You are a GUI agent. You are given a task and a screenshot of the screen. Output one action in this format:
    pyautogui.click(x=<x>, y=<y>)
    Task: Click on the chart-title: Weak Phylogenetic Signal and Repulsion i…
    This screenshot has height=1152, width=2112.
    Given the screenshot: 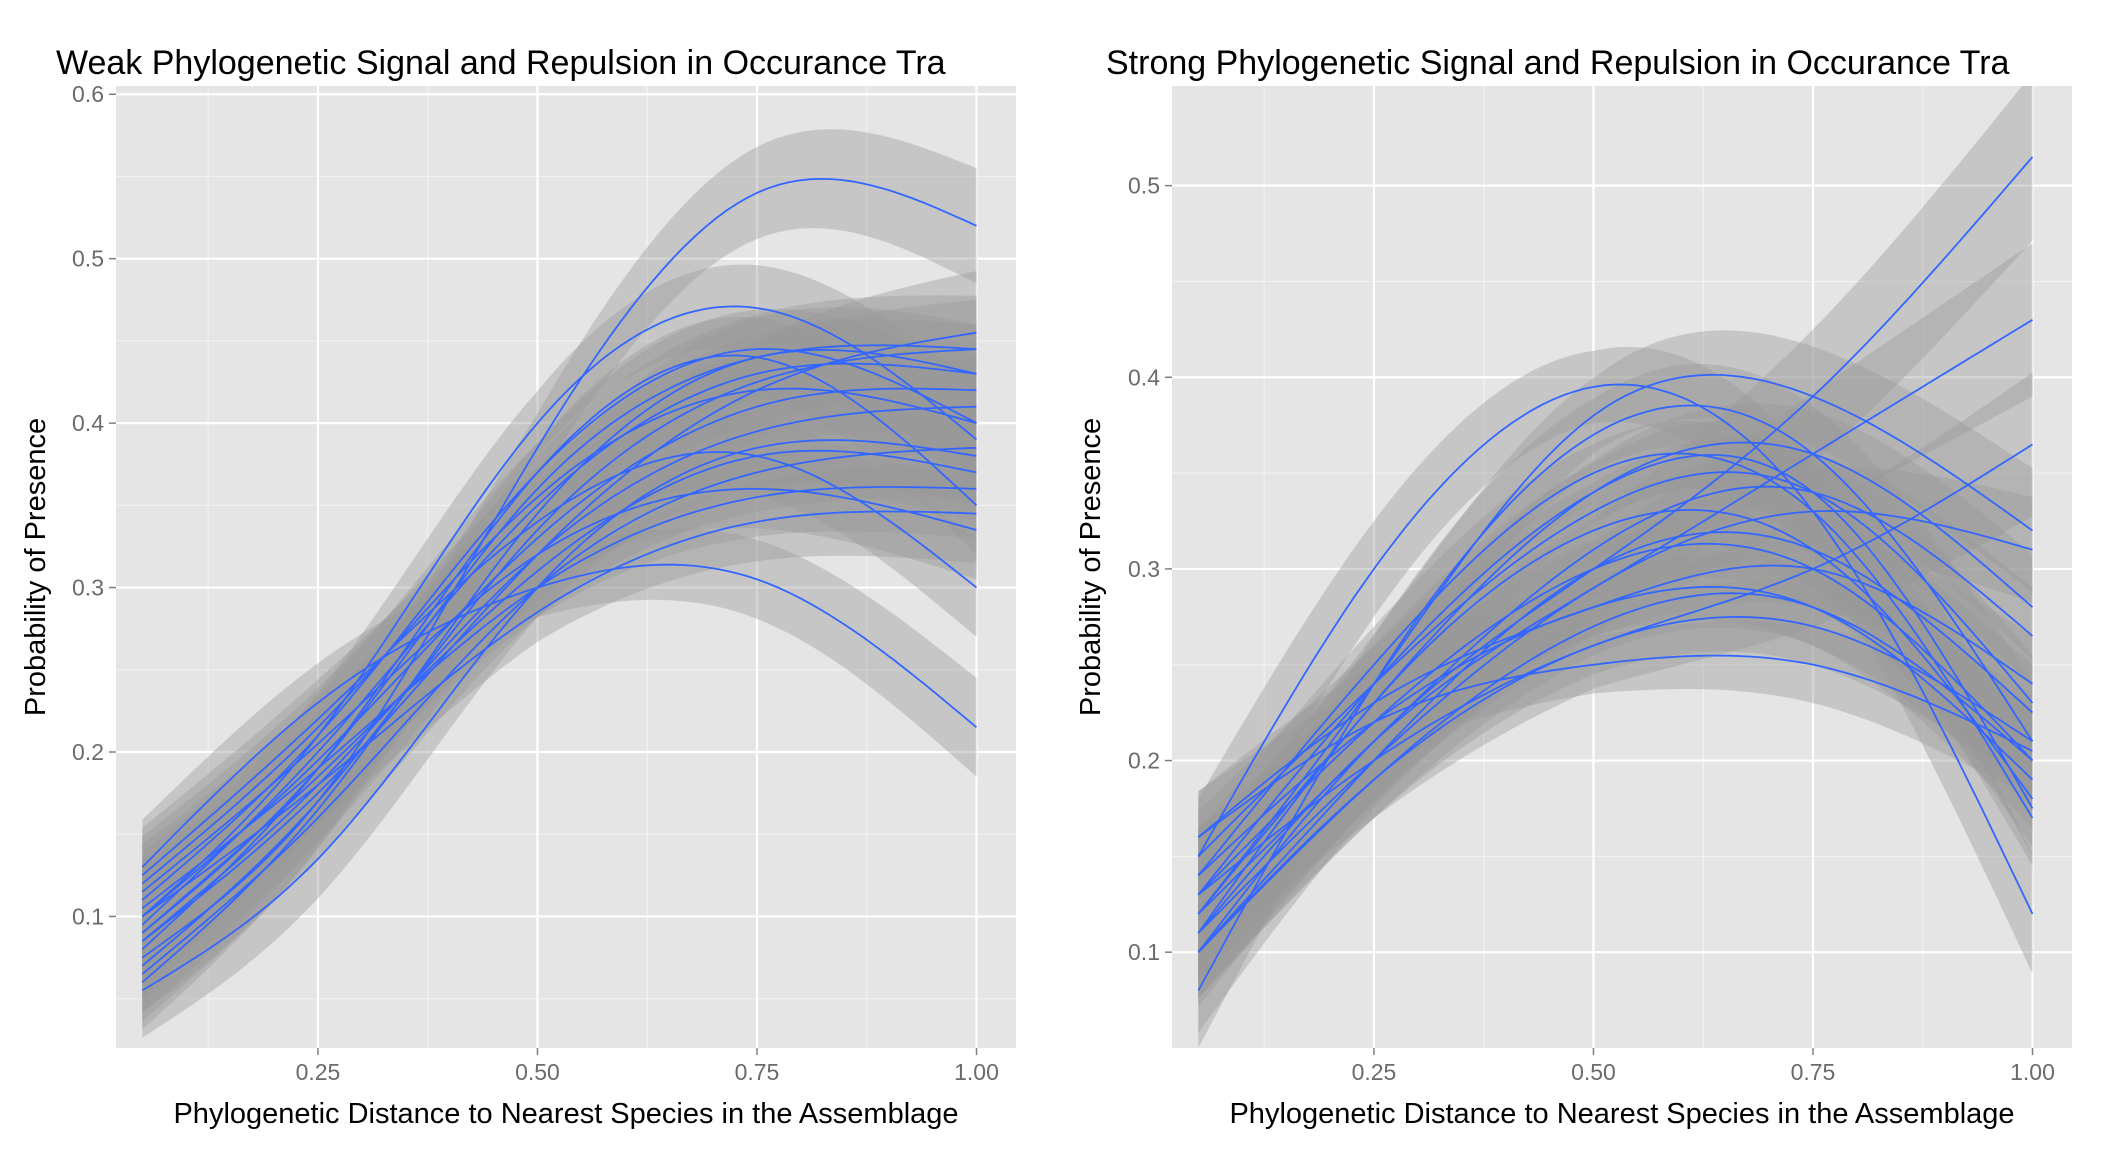 What is the action you would take?
    pyautogui.click(x=501, y=63)
    